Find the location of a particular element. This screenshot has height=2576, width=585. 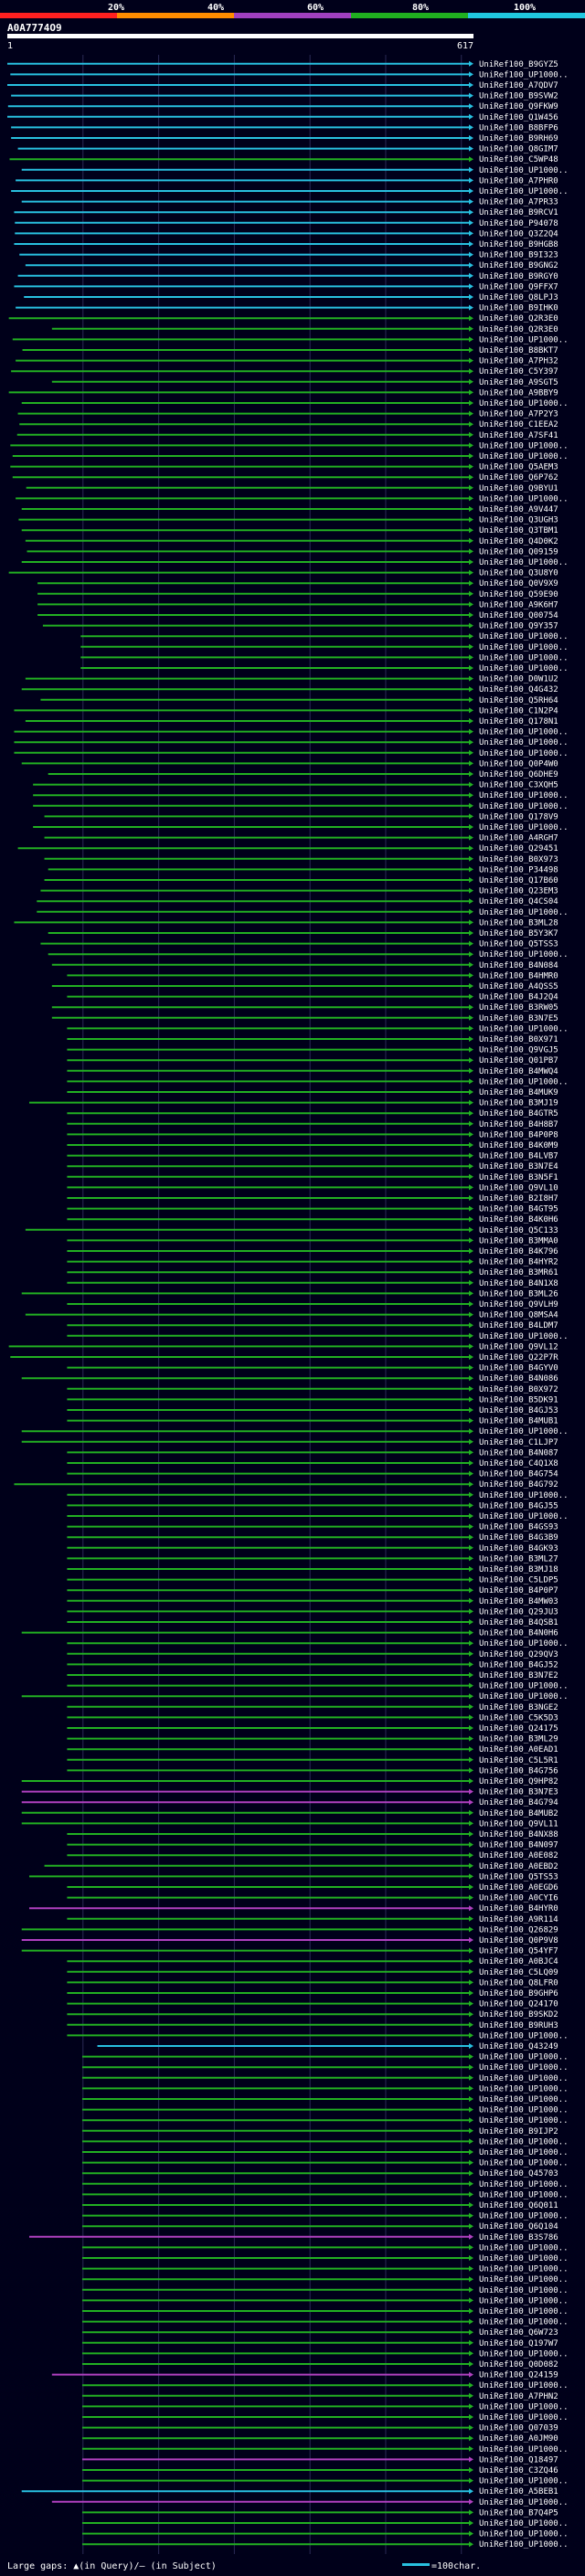

hit-label: UniRef100_A0BJC4 is located at coordinates (518, 1961).